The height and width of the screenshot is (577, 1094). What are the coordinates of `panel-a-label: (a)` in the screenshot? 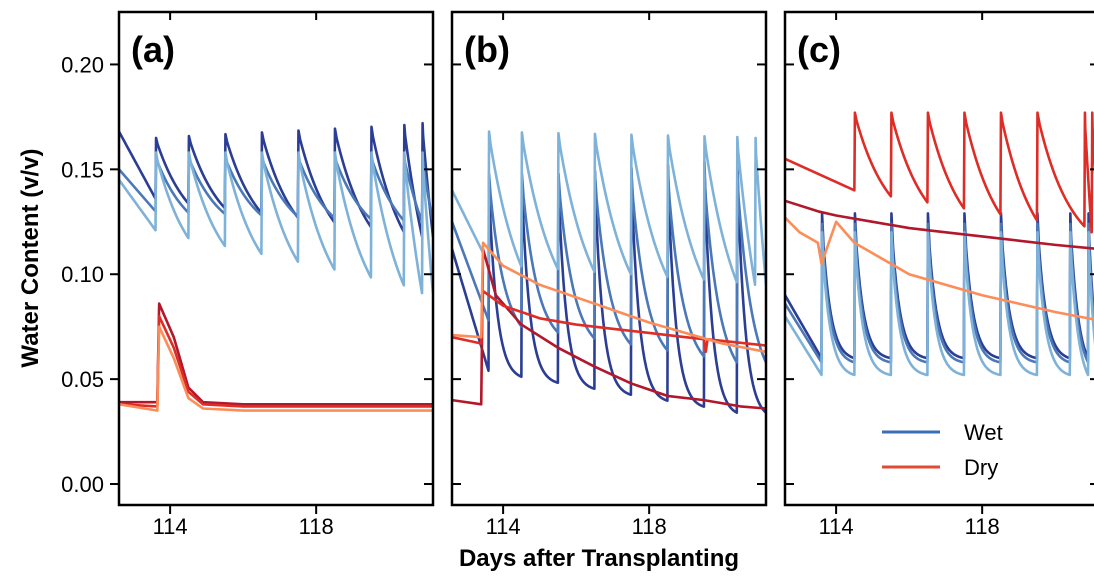 It's located at (153, 49).